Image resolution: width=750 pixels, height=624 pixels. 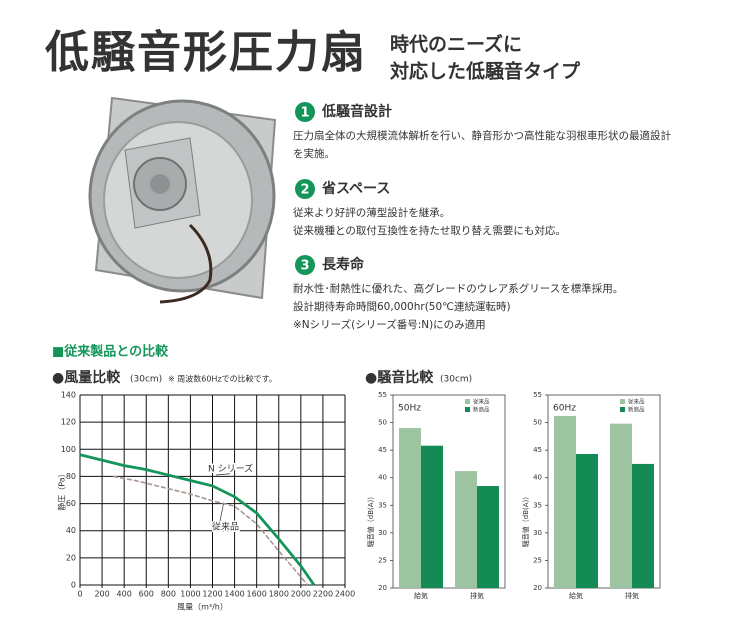 I want to click on feature-text: 従来より好評の薄型設計を継承。, so click(x=371, y=212).